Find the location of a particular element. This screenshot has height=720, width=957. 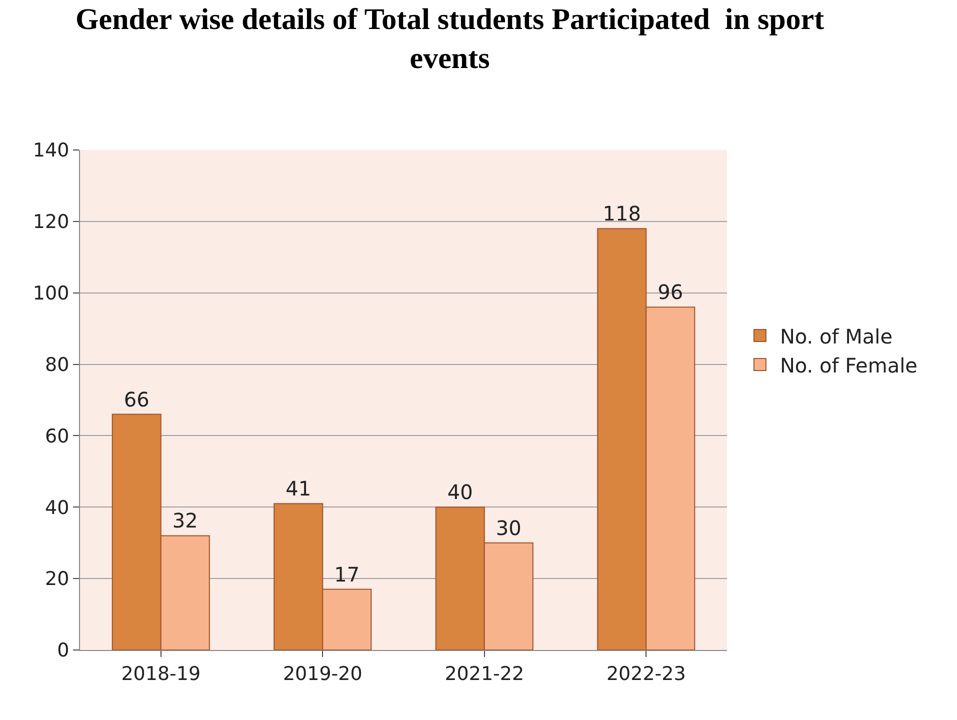

y-tick-label: 120 is located at coordinates (51, 222).